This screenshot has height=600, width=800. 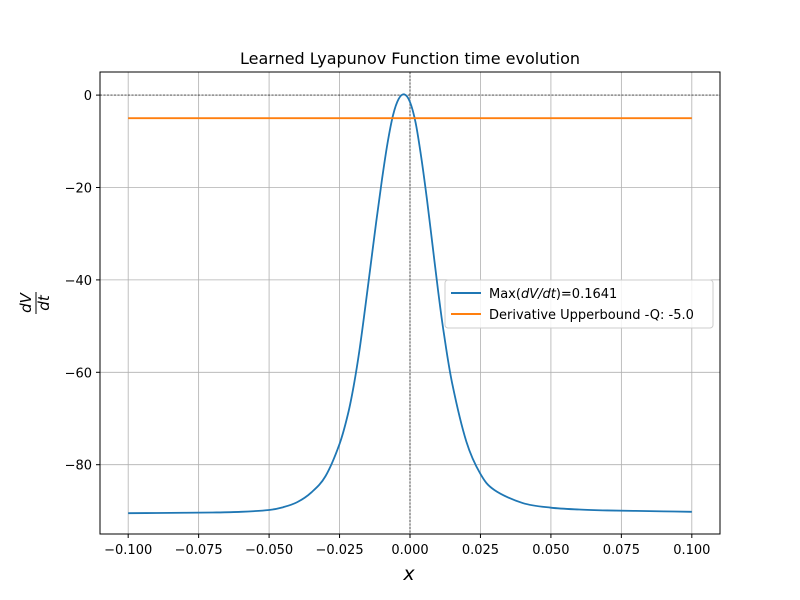 What do you see at coordinates (408, 574) in the screenshot?
I see `x-axis-label: x` at bounding box center [408, 574].